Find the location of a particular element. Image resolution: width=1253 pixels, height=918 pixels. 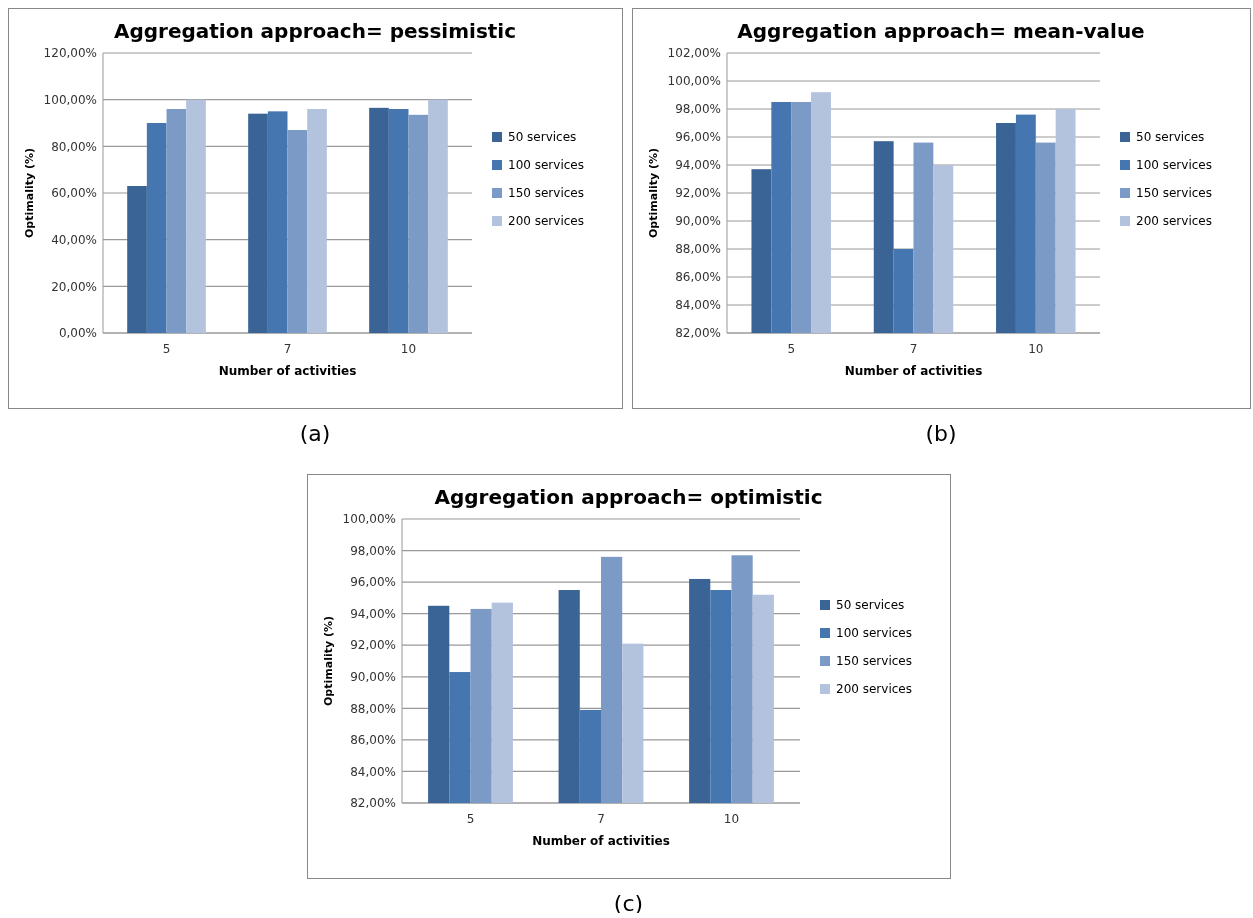

y-tick-label: 60,00% is located at coordinates (74, 193).